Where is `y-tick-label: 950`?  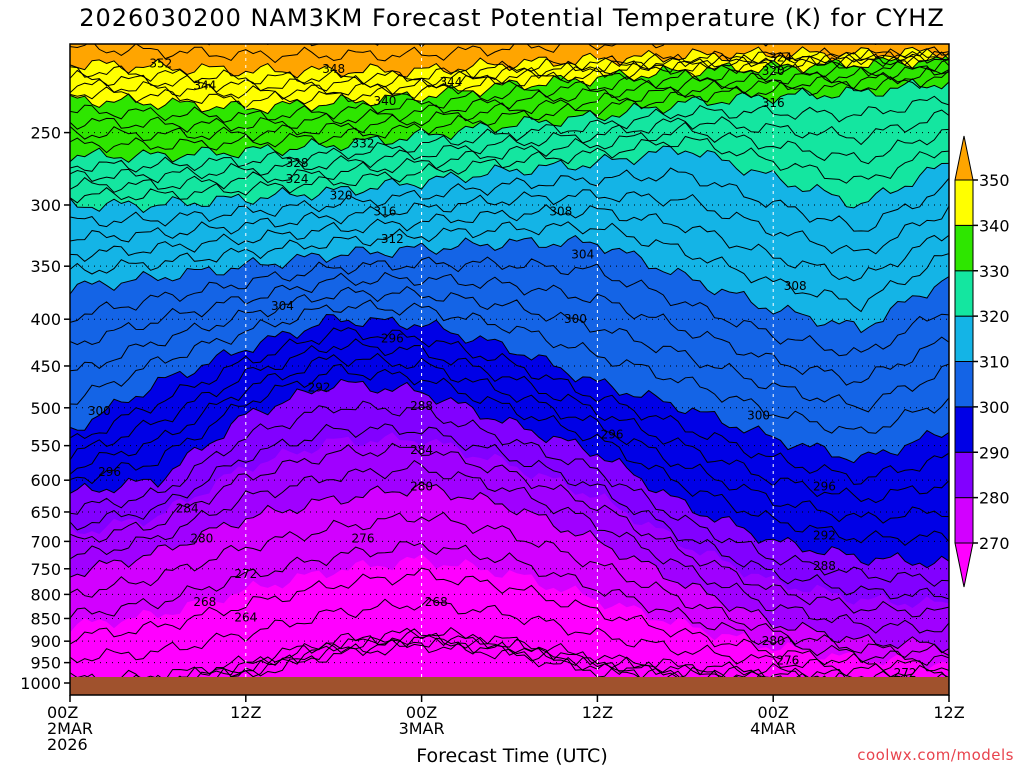
y-tick-label: 950 is located at coordinates (45, 663).